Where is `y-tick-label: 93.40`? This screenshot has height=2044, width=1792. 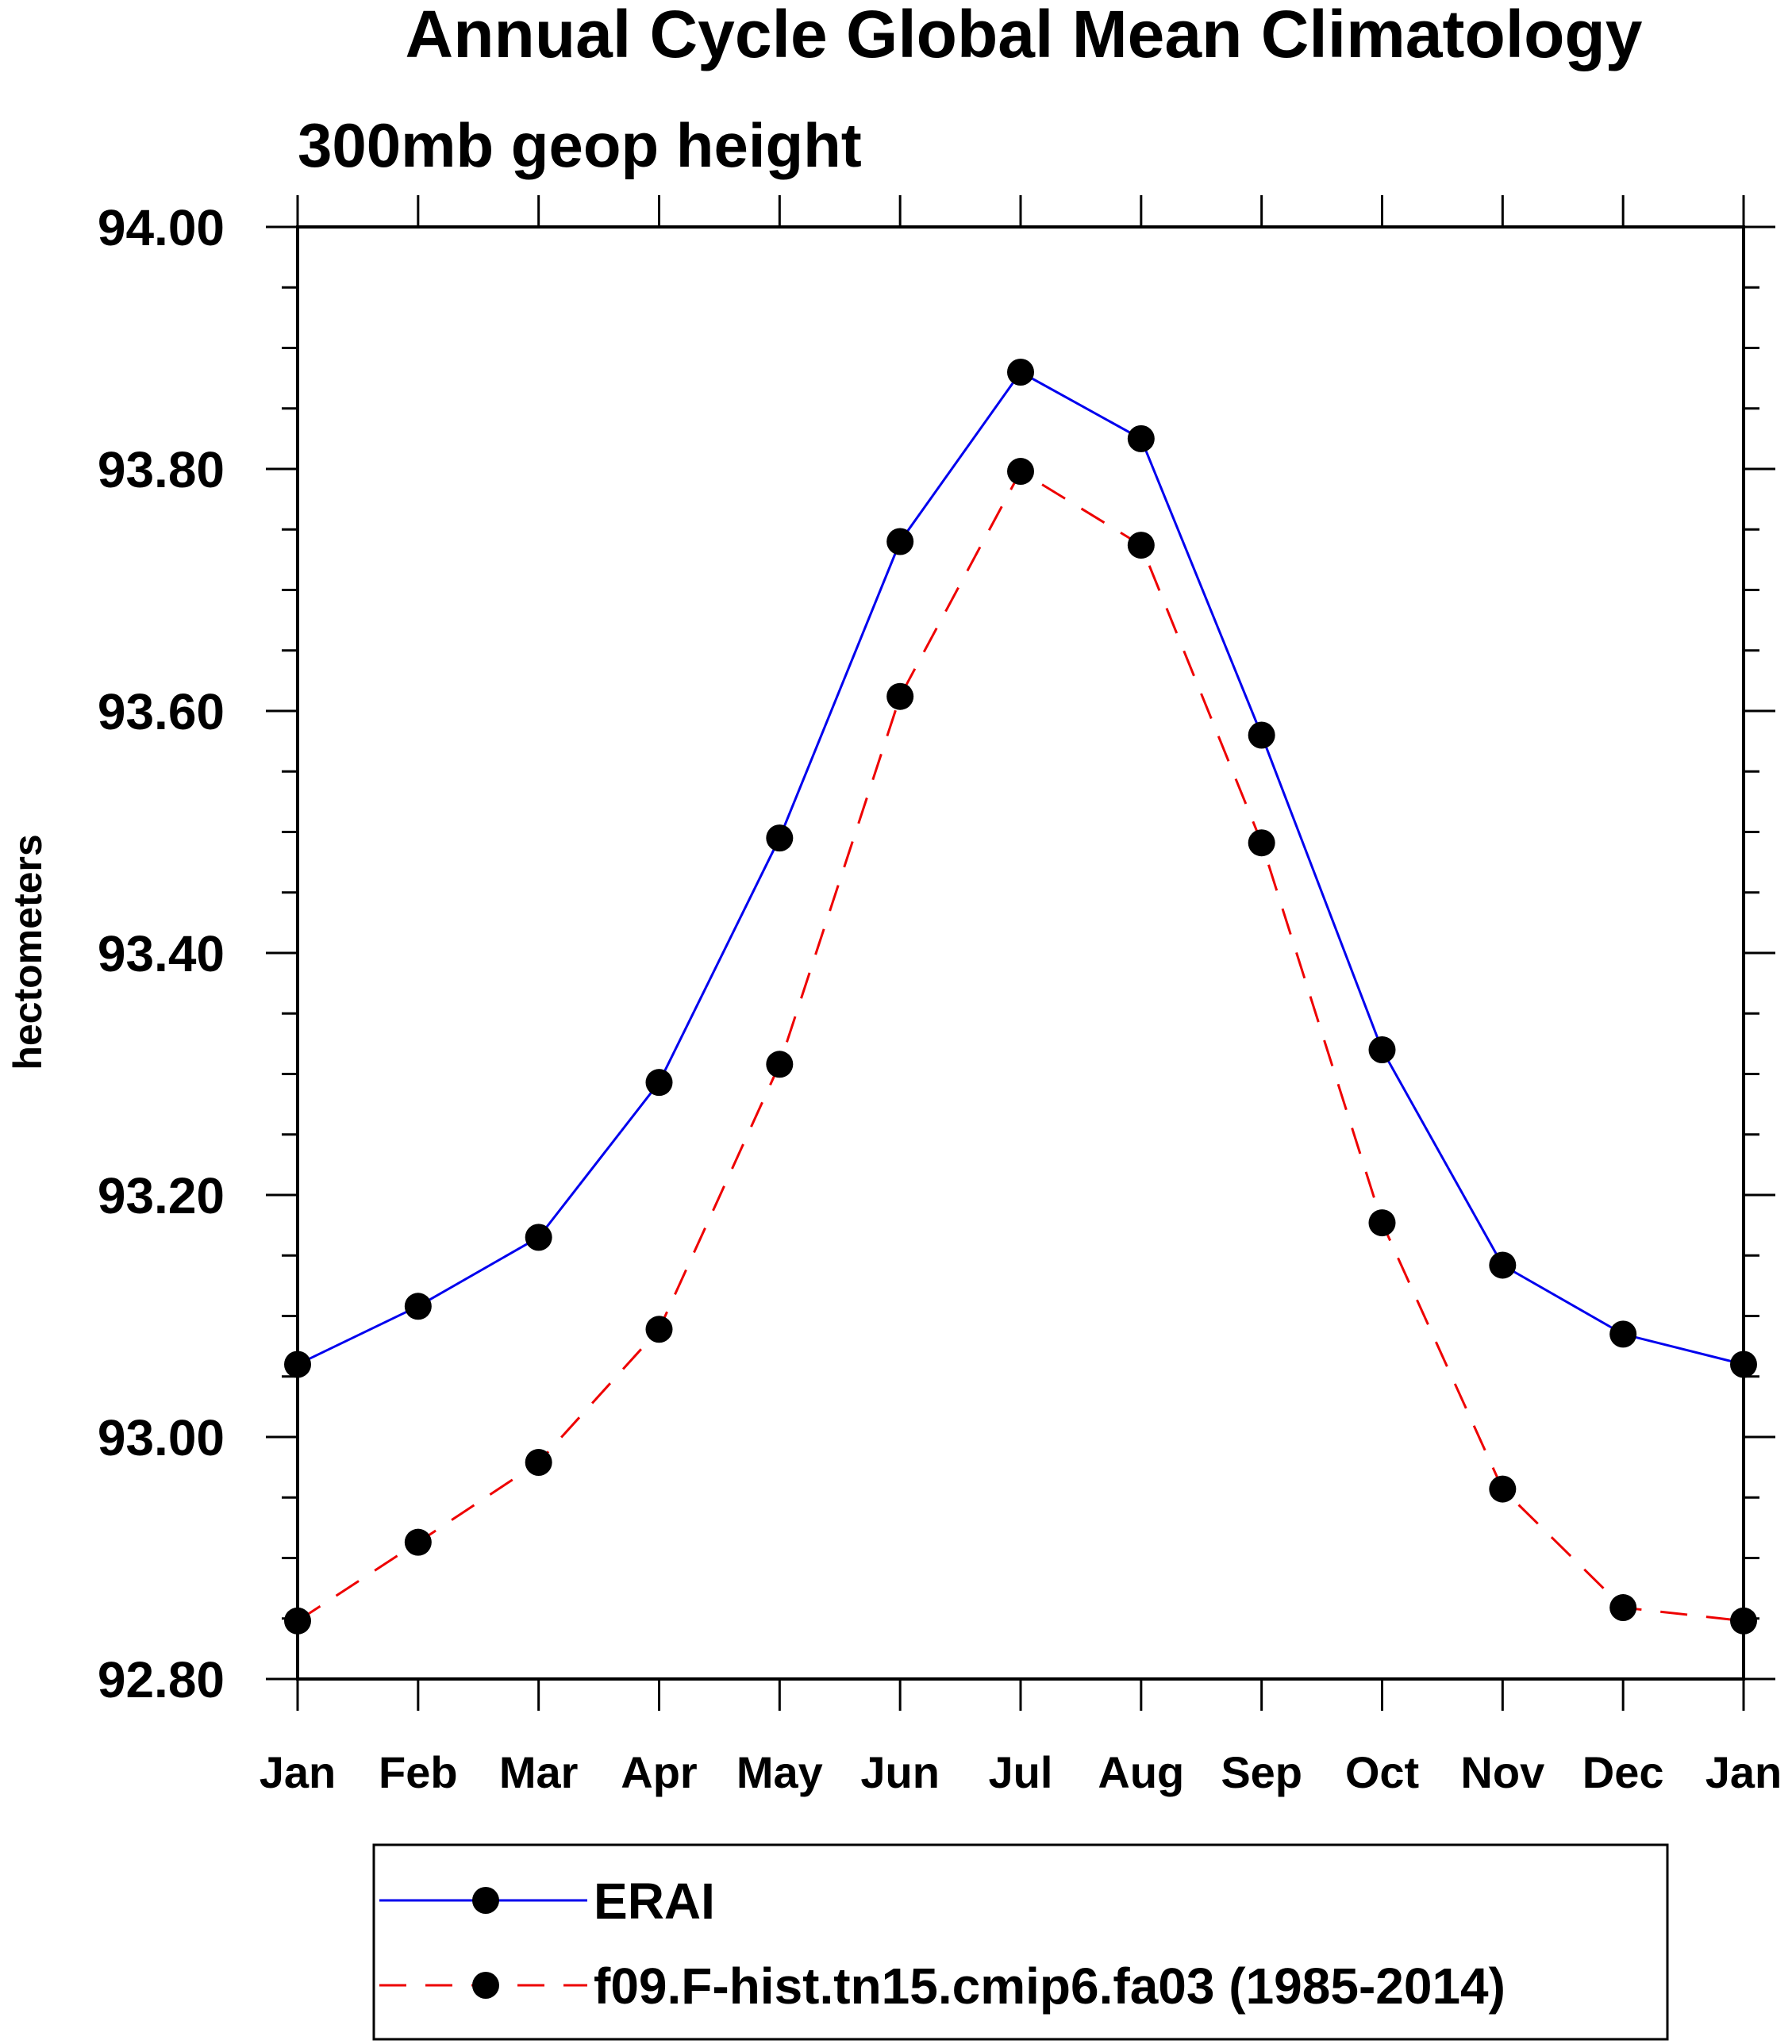 y-tick-label: 93.40 is located at coordinates (161, 953).